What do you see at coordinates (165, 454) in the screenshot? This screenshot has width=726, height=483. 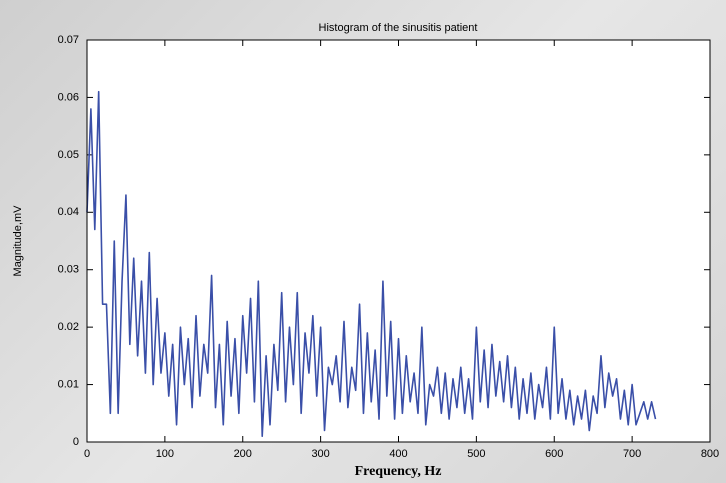 I see `x-tick-label: 100` at bounding box center [165, 454].